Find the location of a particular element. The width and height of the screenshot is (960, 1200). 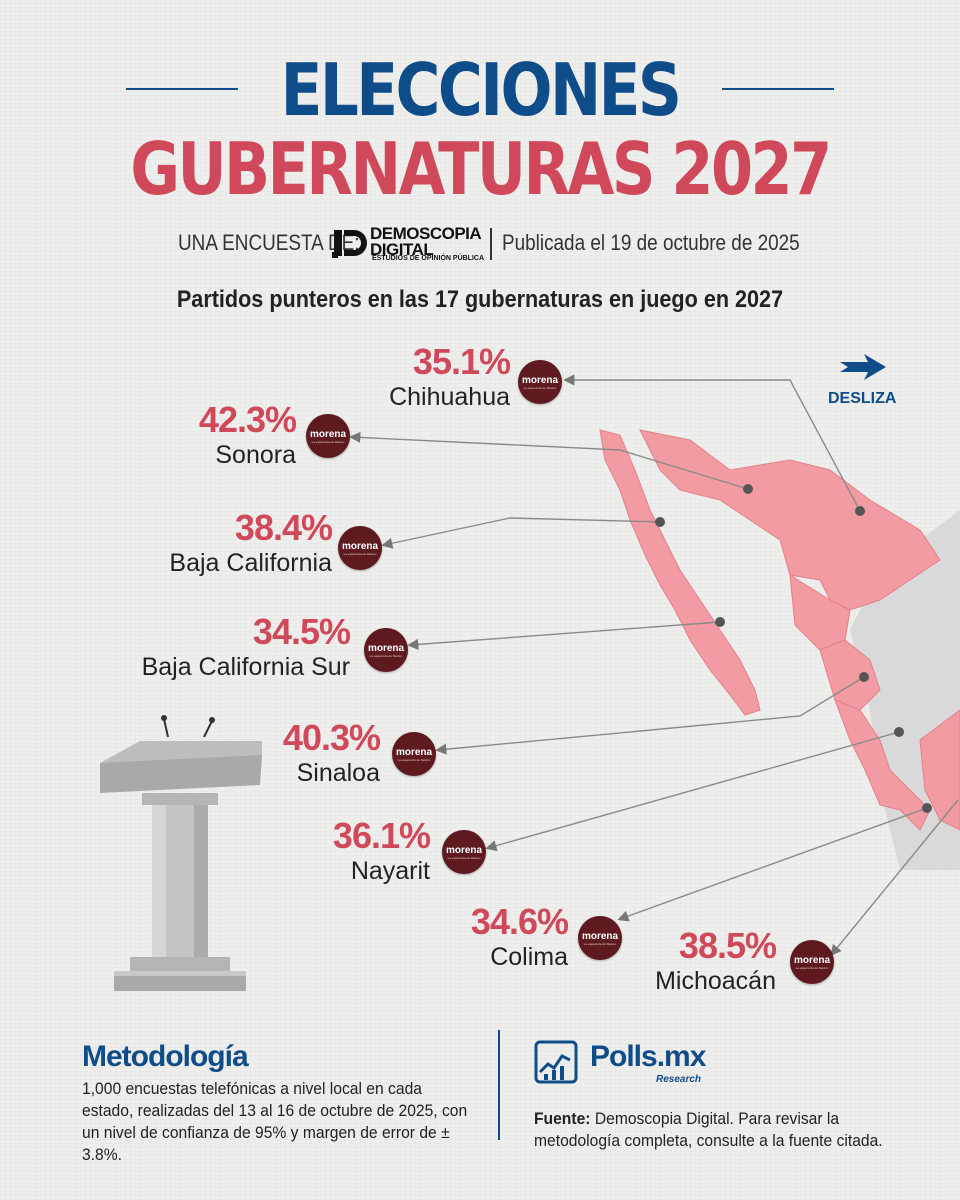

state-name: Sonora is located at coordinates (255, 455).